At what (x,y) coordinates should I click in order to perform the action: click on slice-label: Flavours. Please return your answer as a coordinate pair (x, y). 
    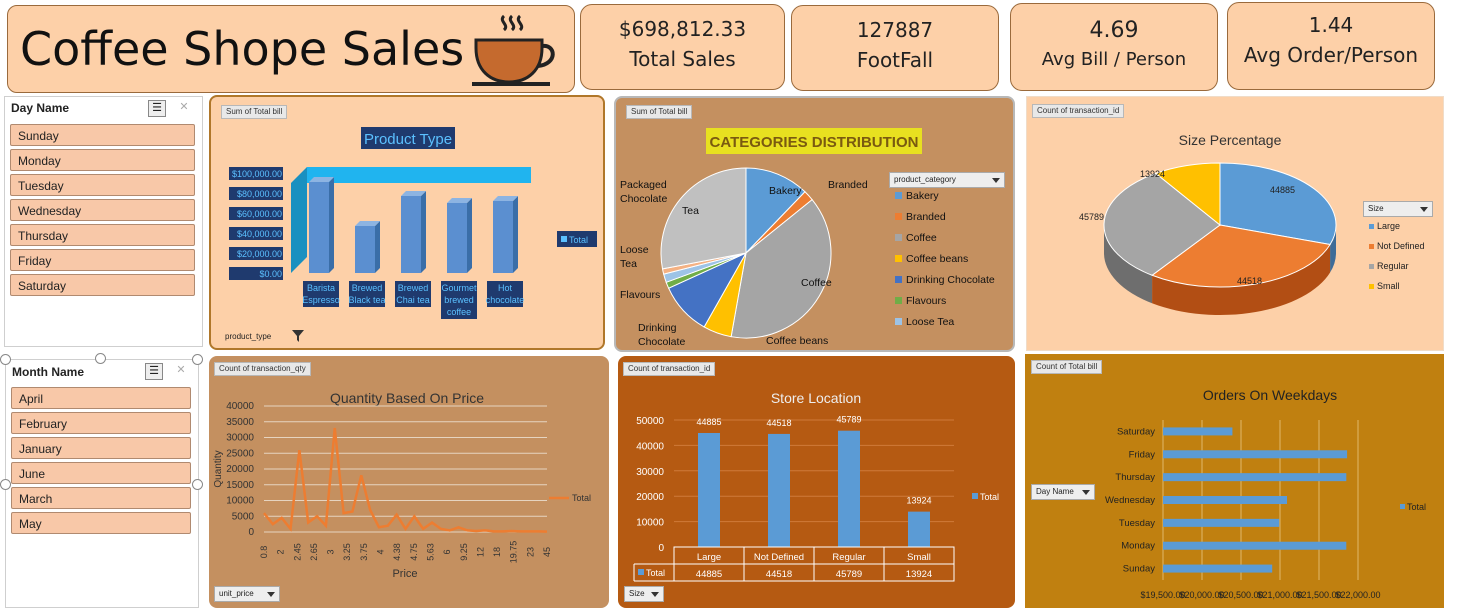
    Looking at the image, I should click on (640, 295).